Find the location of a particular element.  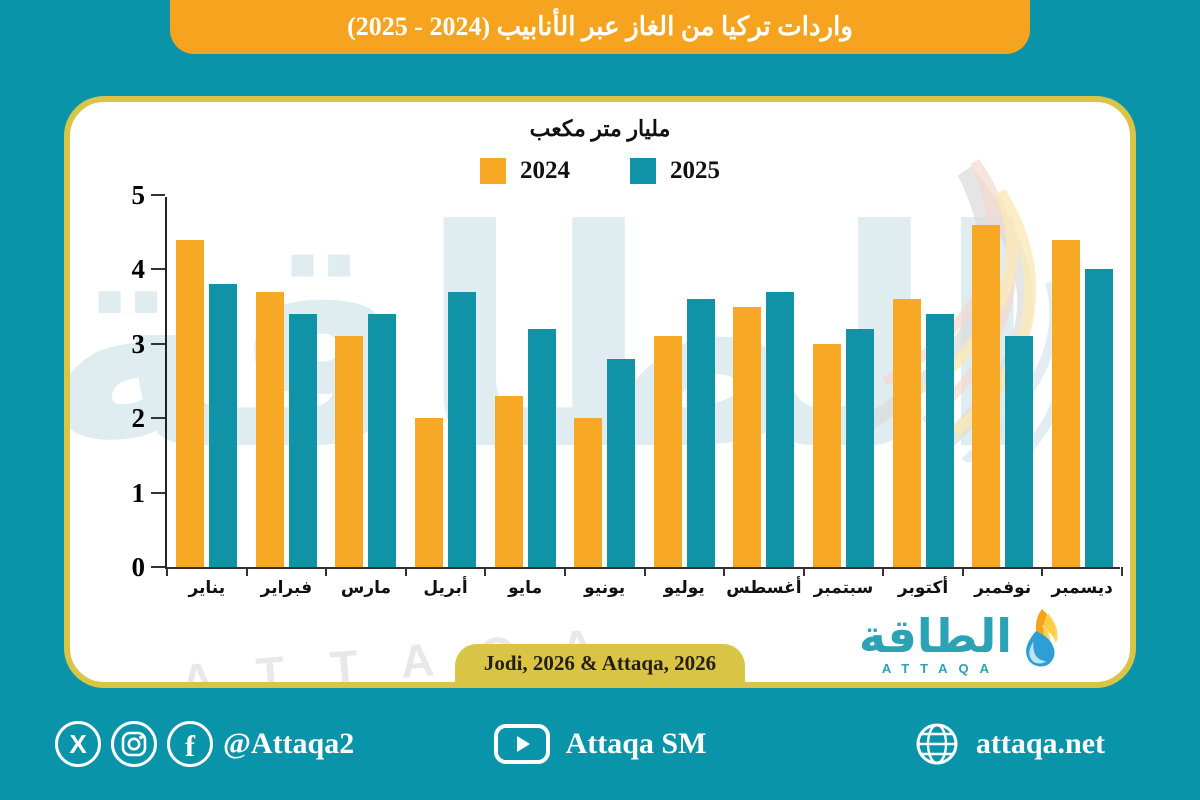

bar-2025-june is located at coordinates (621, 462).